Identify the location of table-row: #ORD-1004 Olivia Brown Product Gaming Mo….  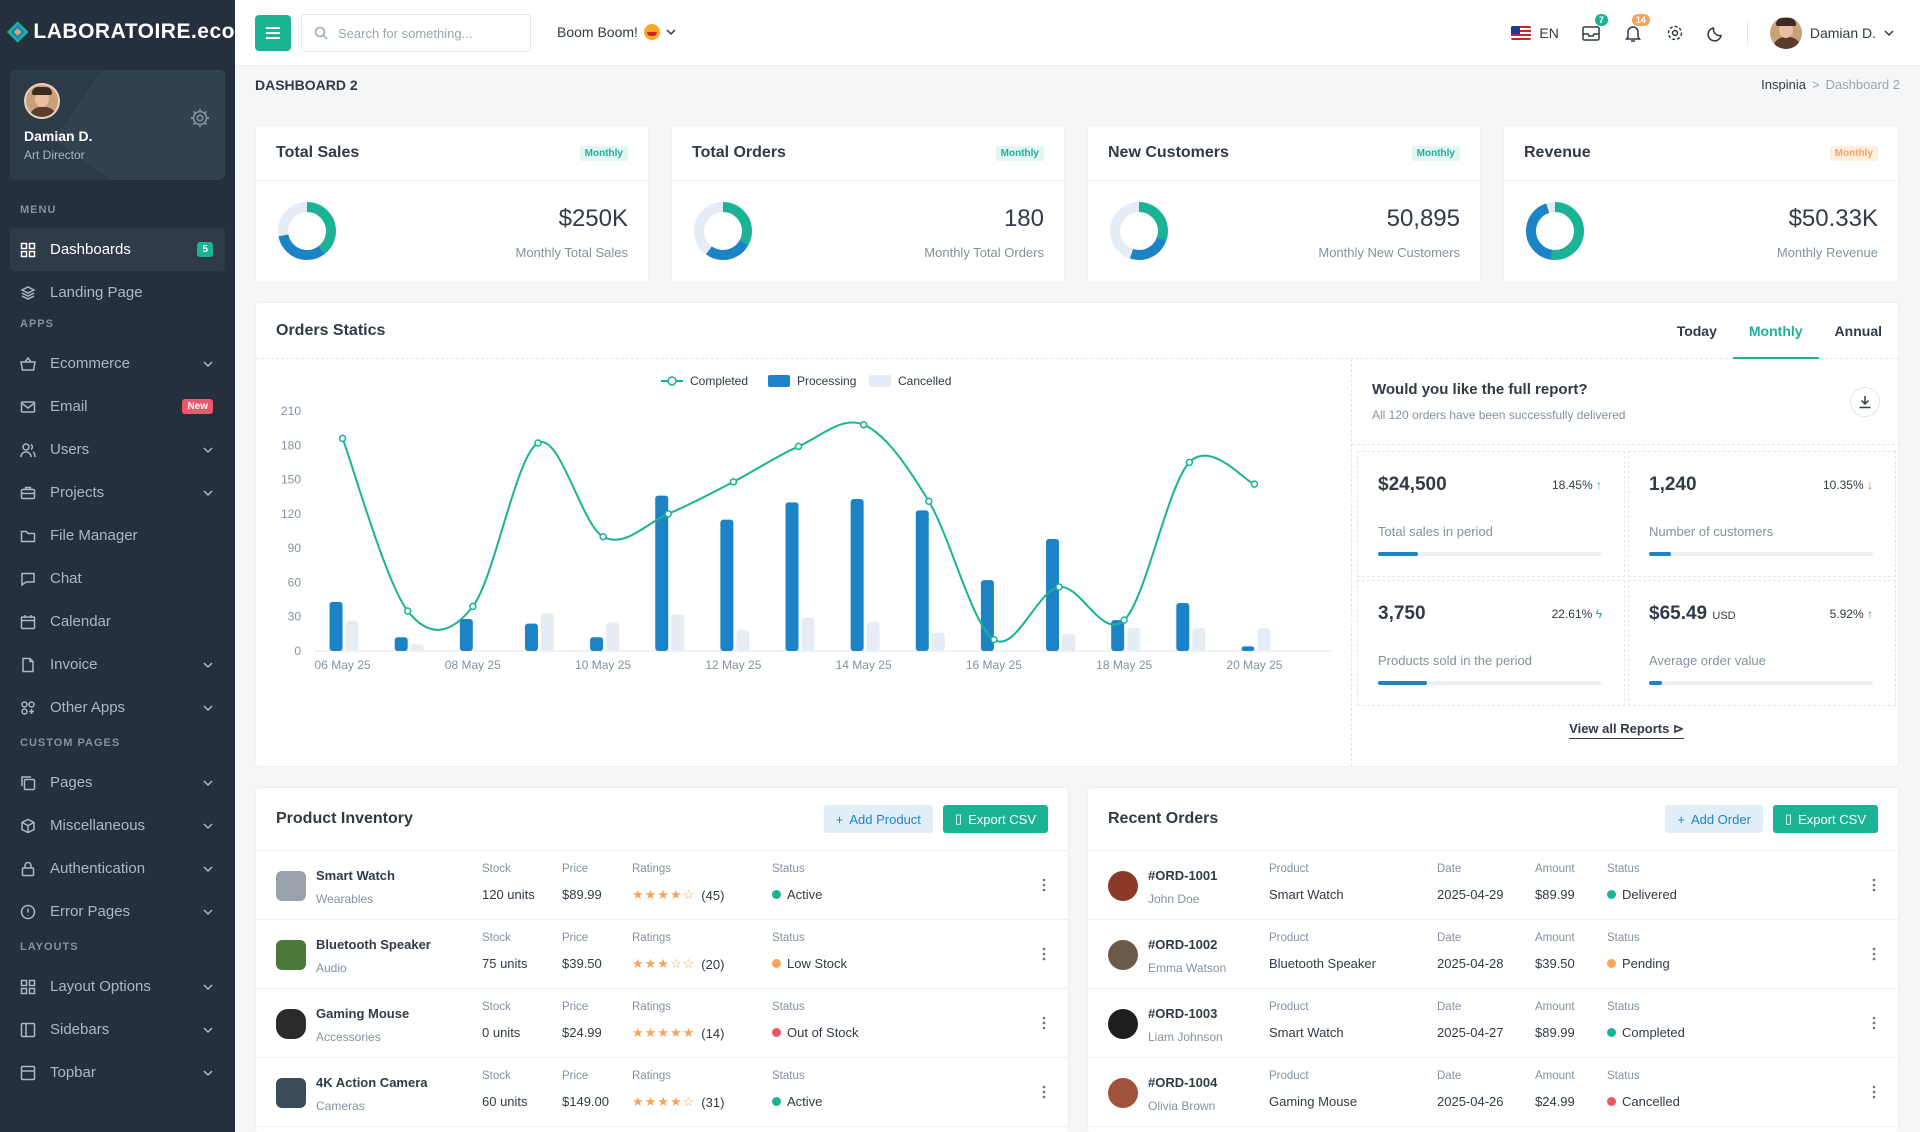
(1493, 1092).